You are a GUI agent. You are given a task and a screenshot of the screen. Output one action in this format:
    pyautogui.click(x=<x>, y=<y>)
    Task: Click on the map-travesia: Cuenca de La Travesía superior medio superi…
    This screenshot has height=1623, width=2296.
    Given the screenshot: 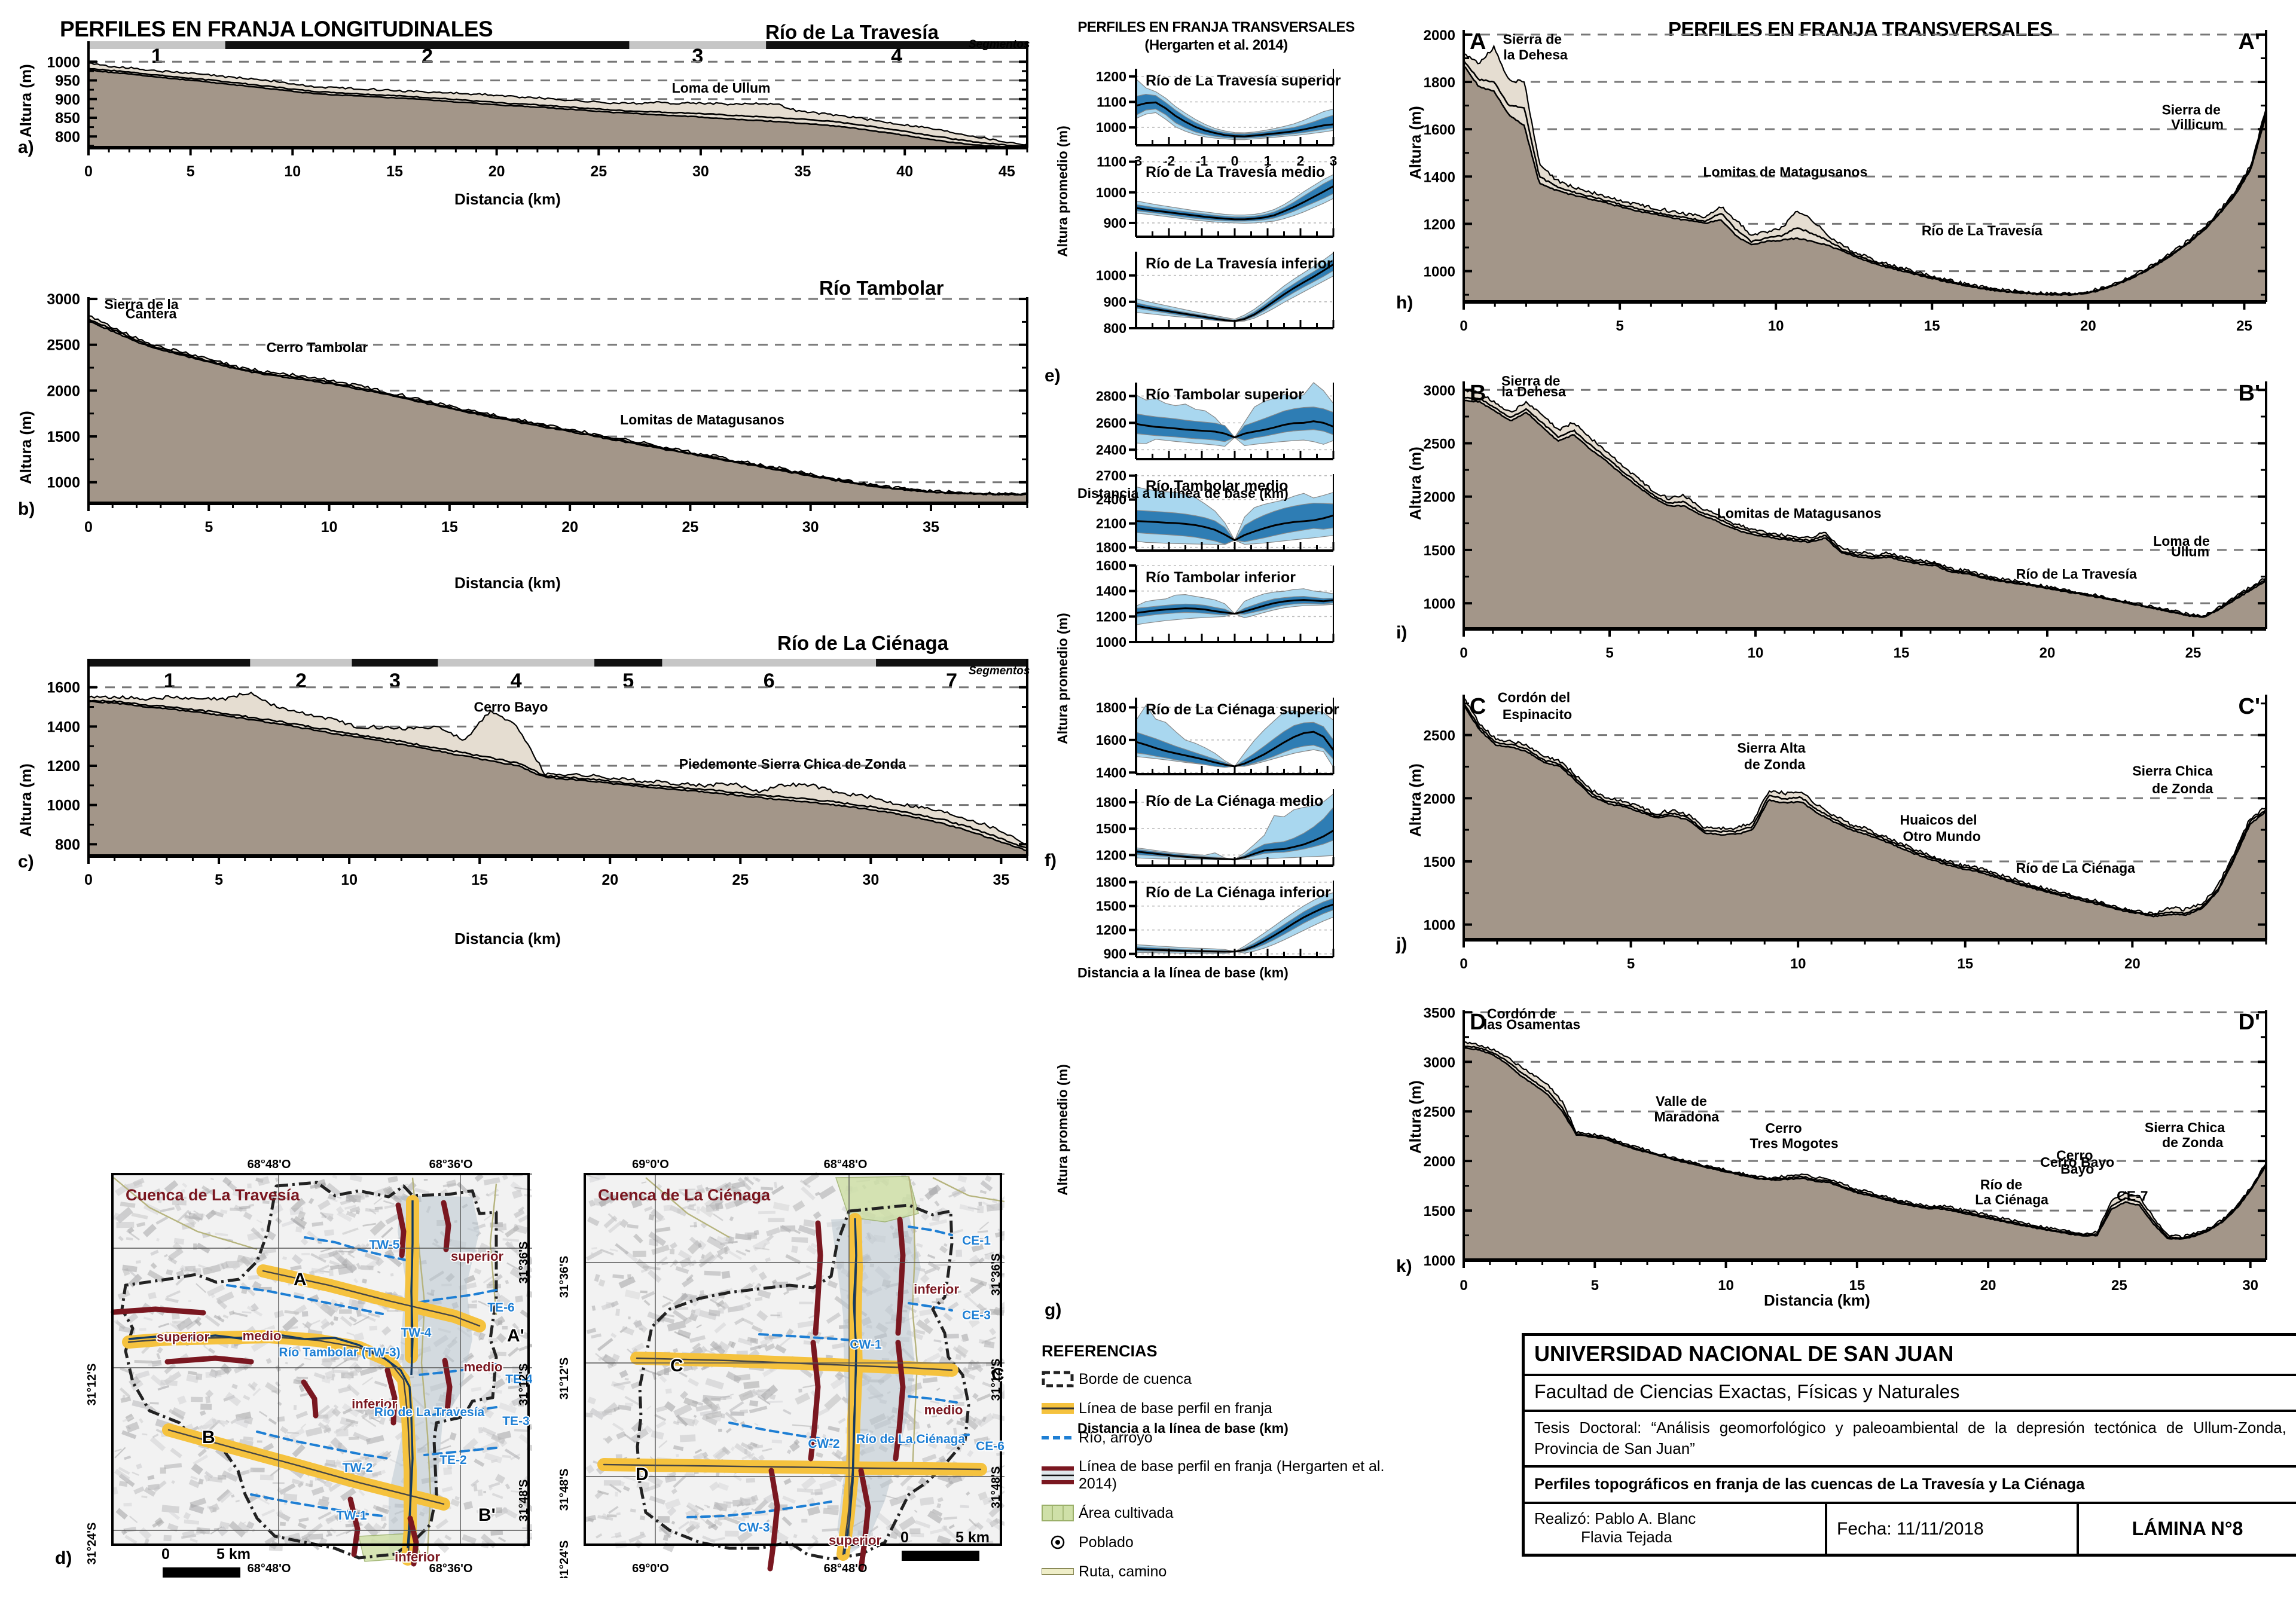 What is the action you would take?
    pyautogui.click(x=305, y=1369)
    